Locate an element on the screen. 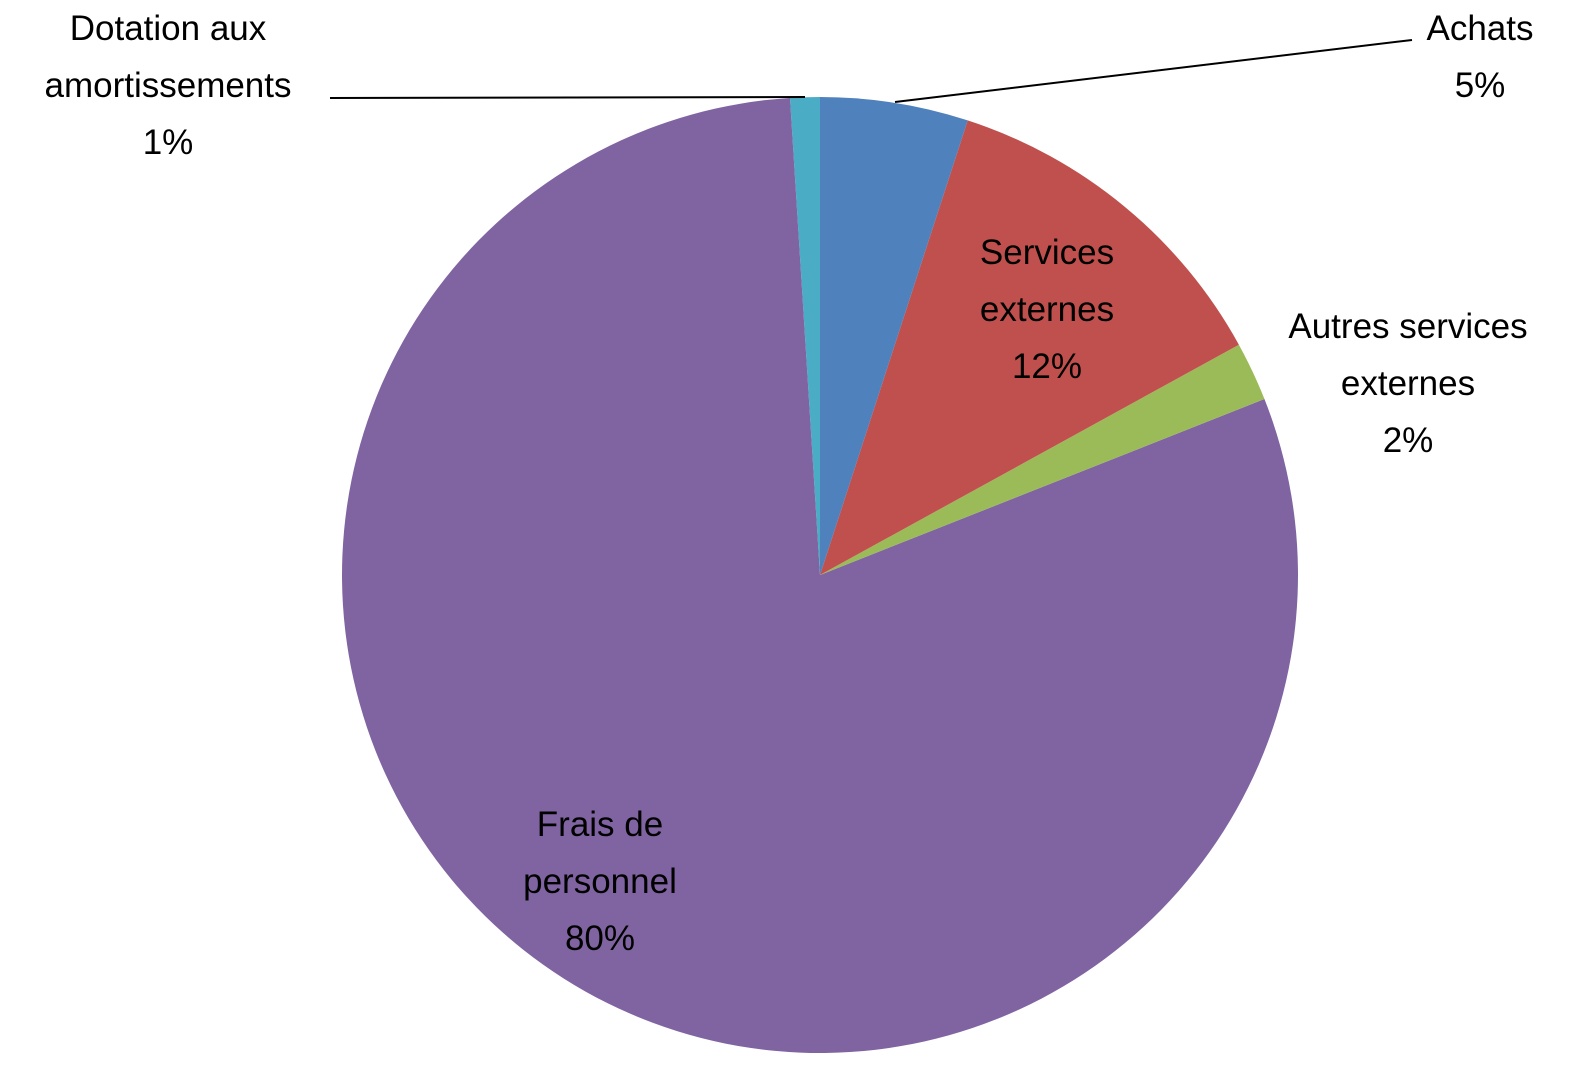 This screenshot has height=1068, width=1589. category-name: Frais de personnel is located at coordinates (600, 853).